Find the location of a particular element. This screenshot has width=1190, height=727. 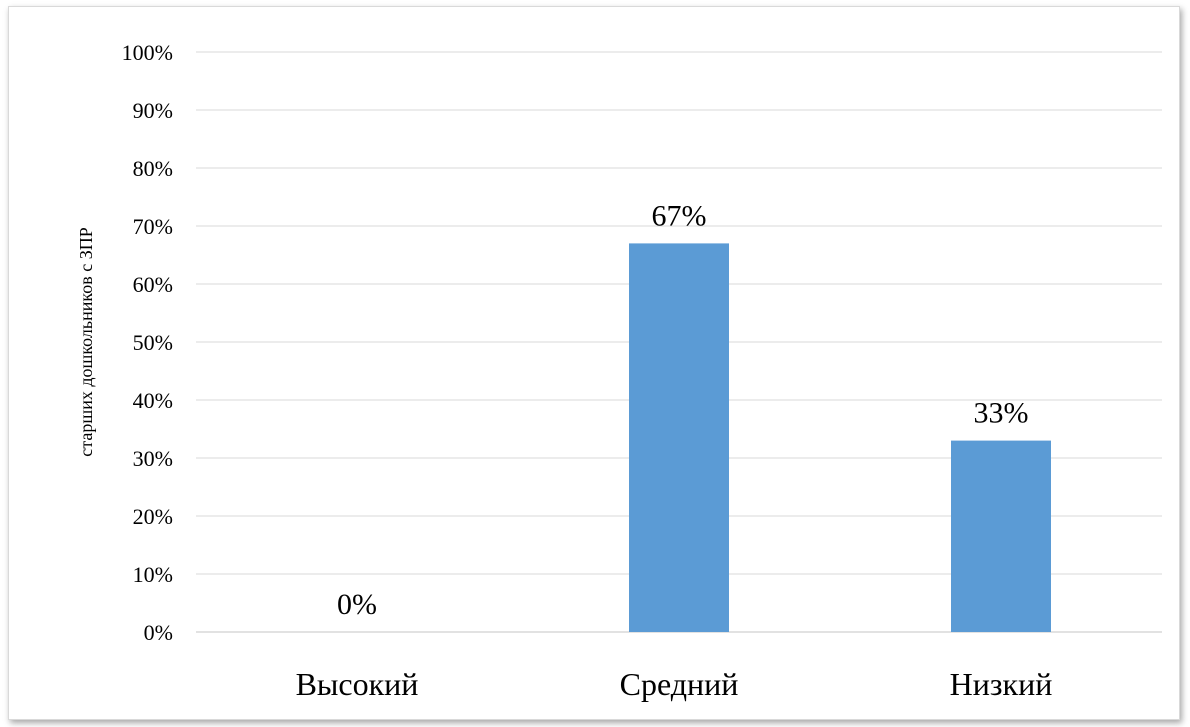

y-tick-label: 0% is located at coordinates (158, 632).